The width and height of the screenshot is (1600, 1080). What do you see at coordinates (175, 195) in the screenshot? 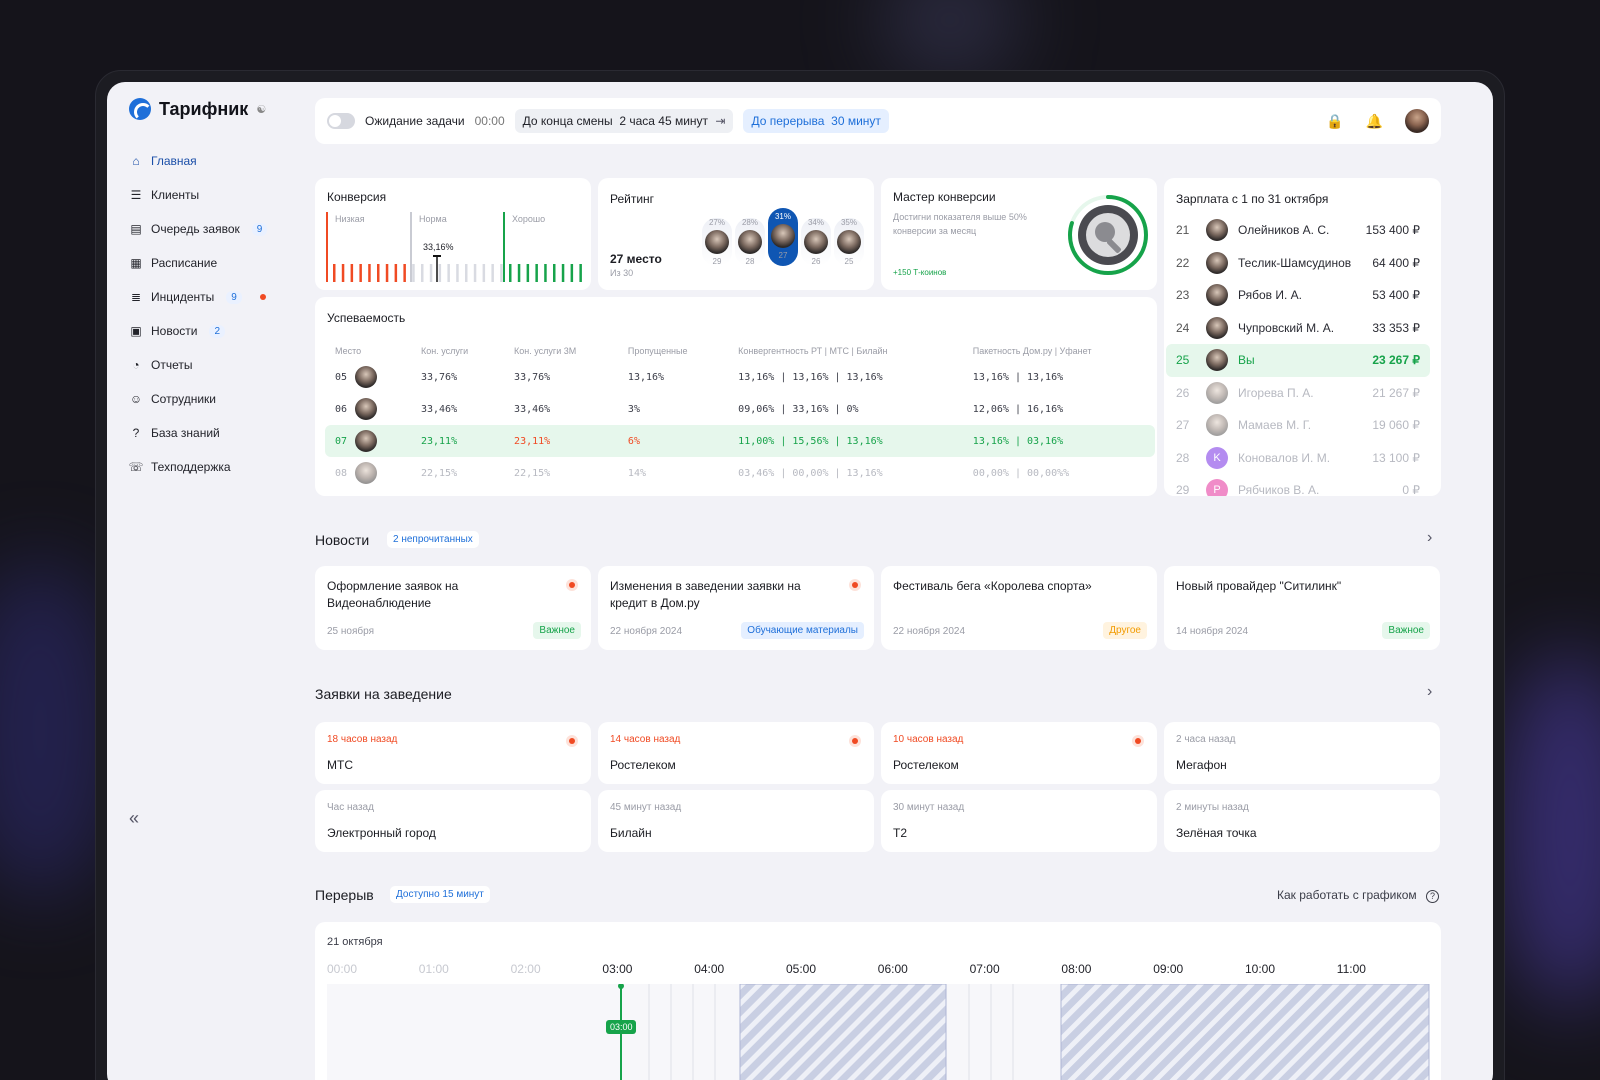
I see `nav-item-label: Клиенты` at bounding box center [175, 195].